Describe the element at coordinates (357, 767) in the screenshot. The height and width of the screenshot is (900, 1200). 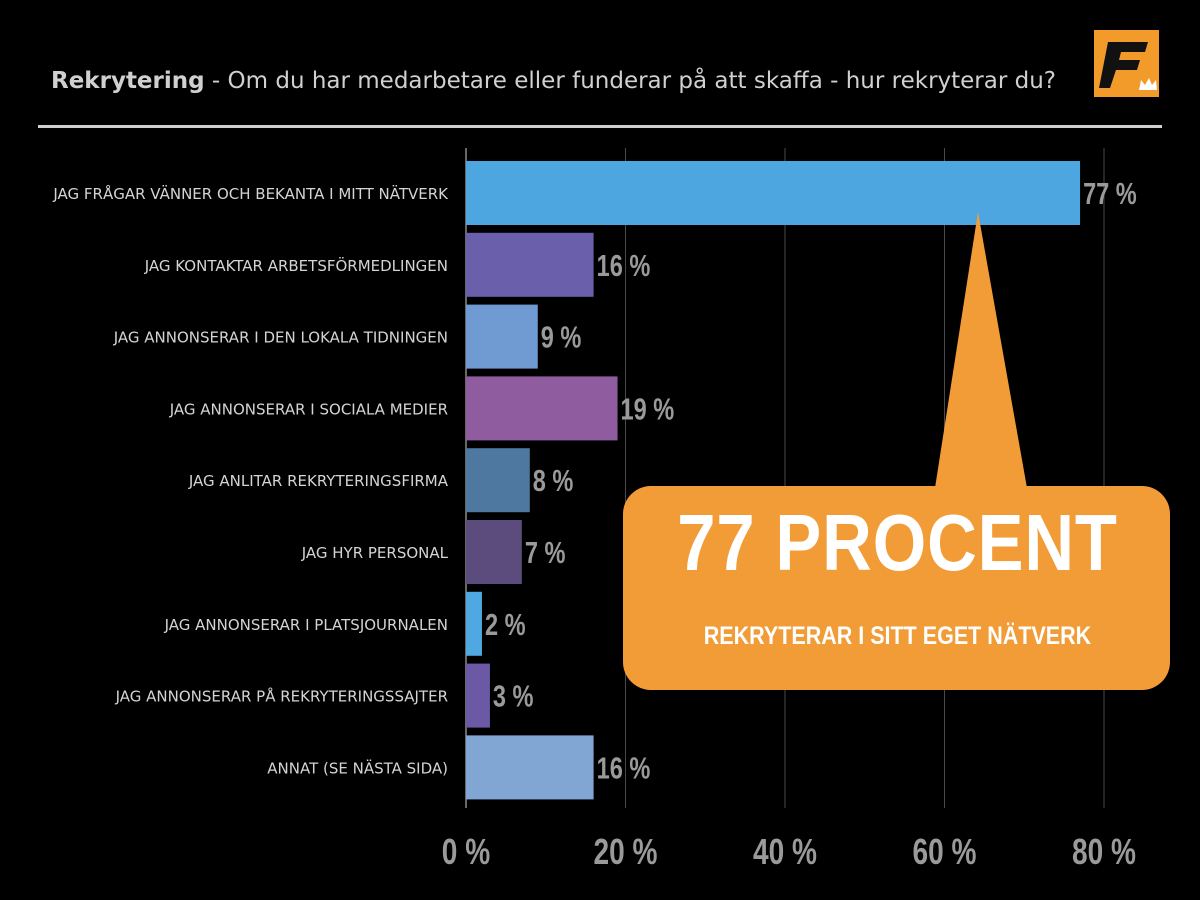
I see `category-label: ANNAT (SE NÄSTA SIDA)` at that location.